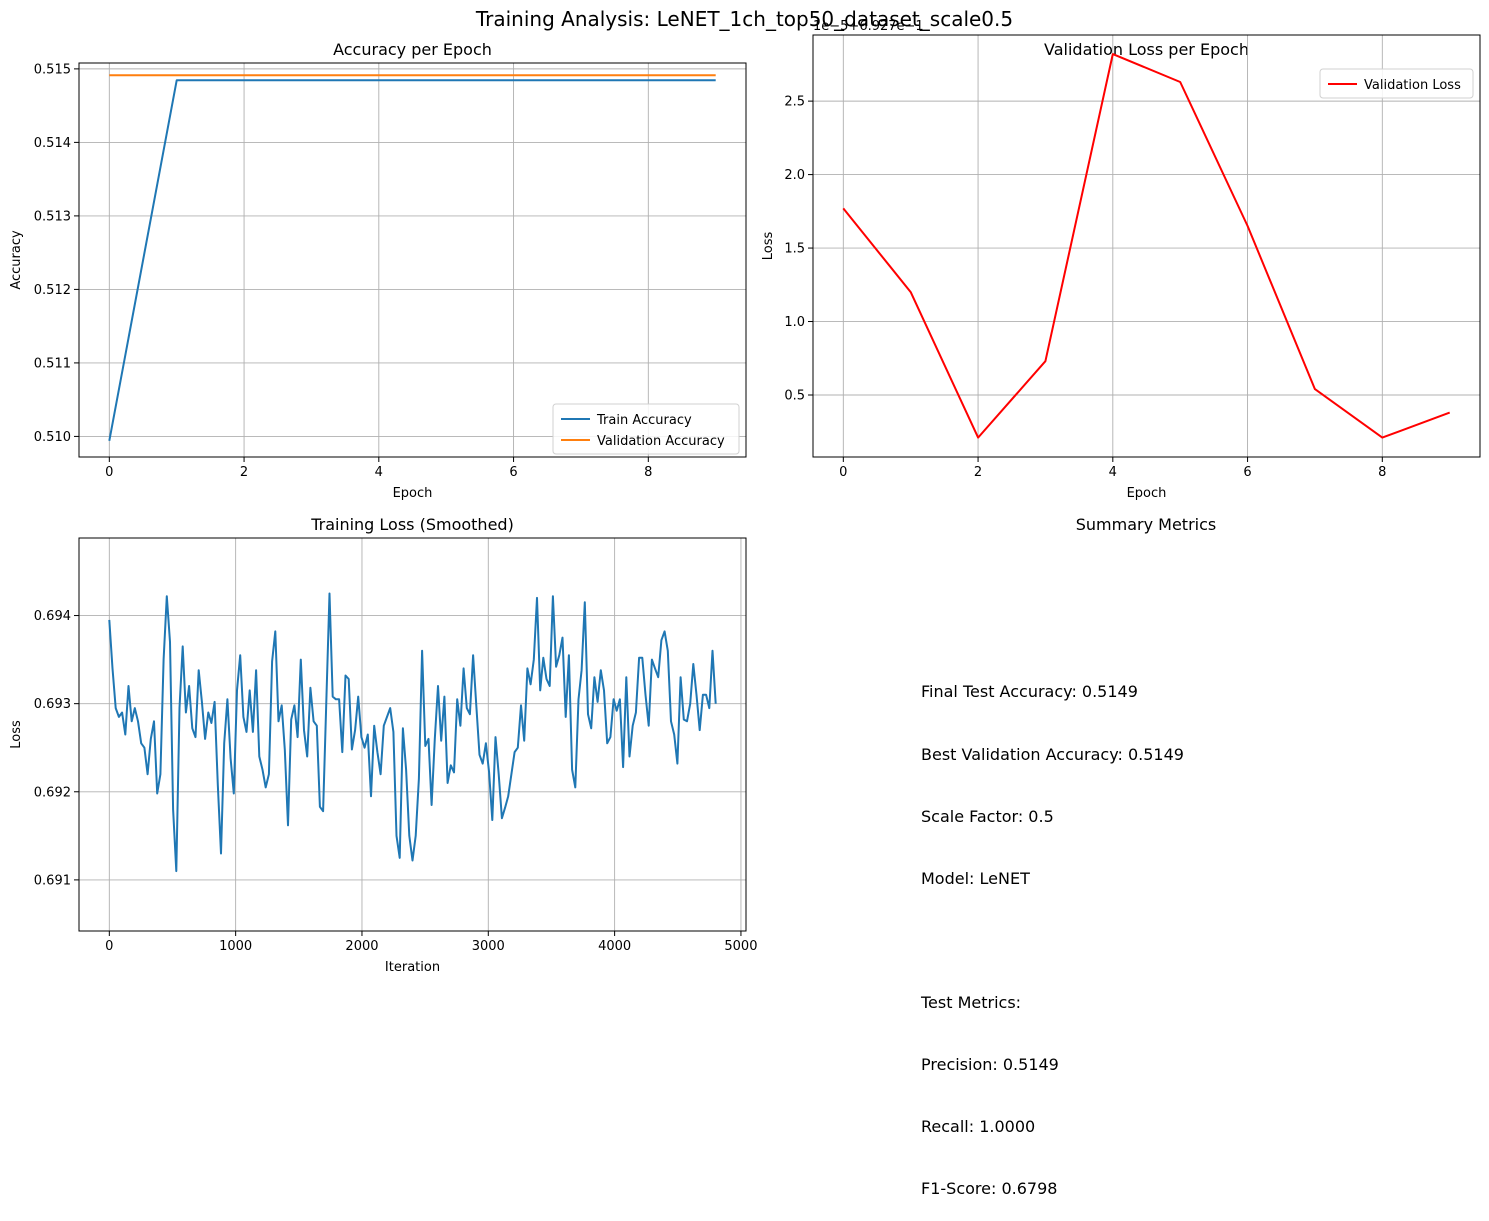 The width and height of the screenshot is (1489, 1221). Describe the element at coordinates (1412, 85) in the screenshot. I see `legend-label: Validation Loss` at that location.